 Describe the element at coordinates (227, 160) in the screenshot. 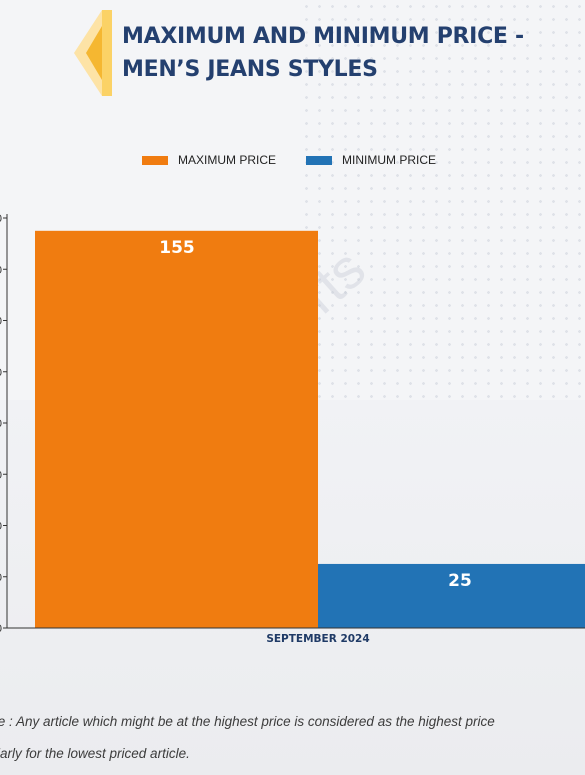

I see `legend-label-max: MAXIMUM PRICE` at that location.